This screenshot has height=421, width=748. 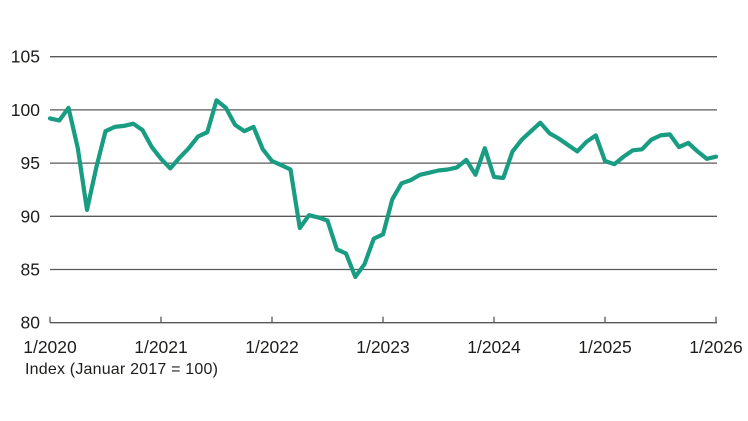 What do you see at coordinates (716, 347) in the screenshot?
I see `x-axis-label: 1/2026` at bounding box center [716, 347].